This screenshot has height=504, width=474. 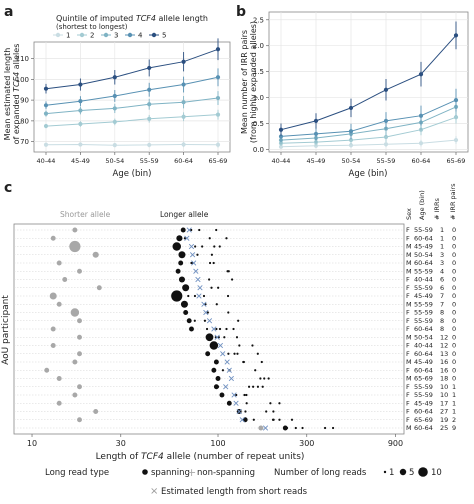 What do you see at coordinates (351, 140) in the screenshot?
I see `data-point: 50-54: 0.18` at bounding box center [351, 140].